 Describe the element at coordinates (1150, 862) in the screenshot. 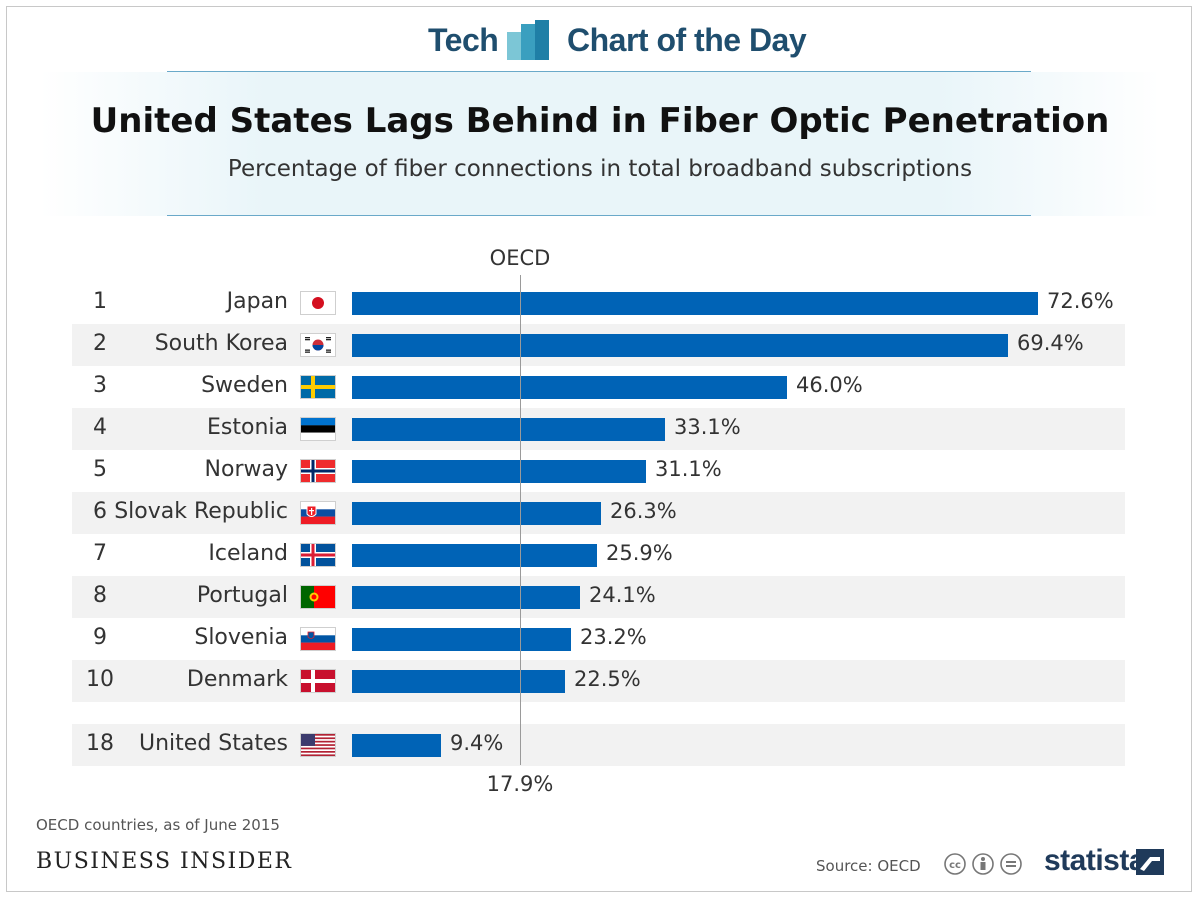

I see `statista-logo-icon` at that location.